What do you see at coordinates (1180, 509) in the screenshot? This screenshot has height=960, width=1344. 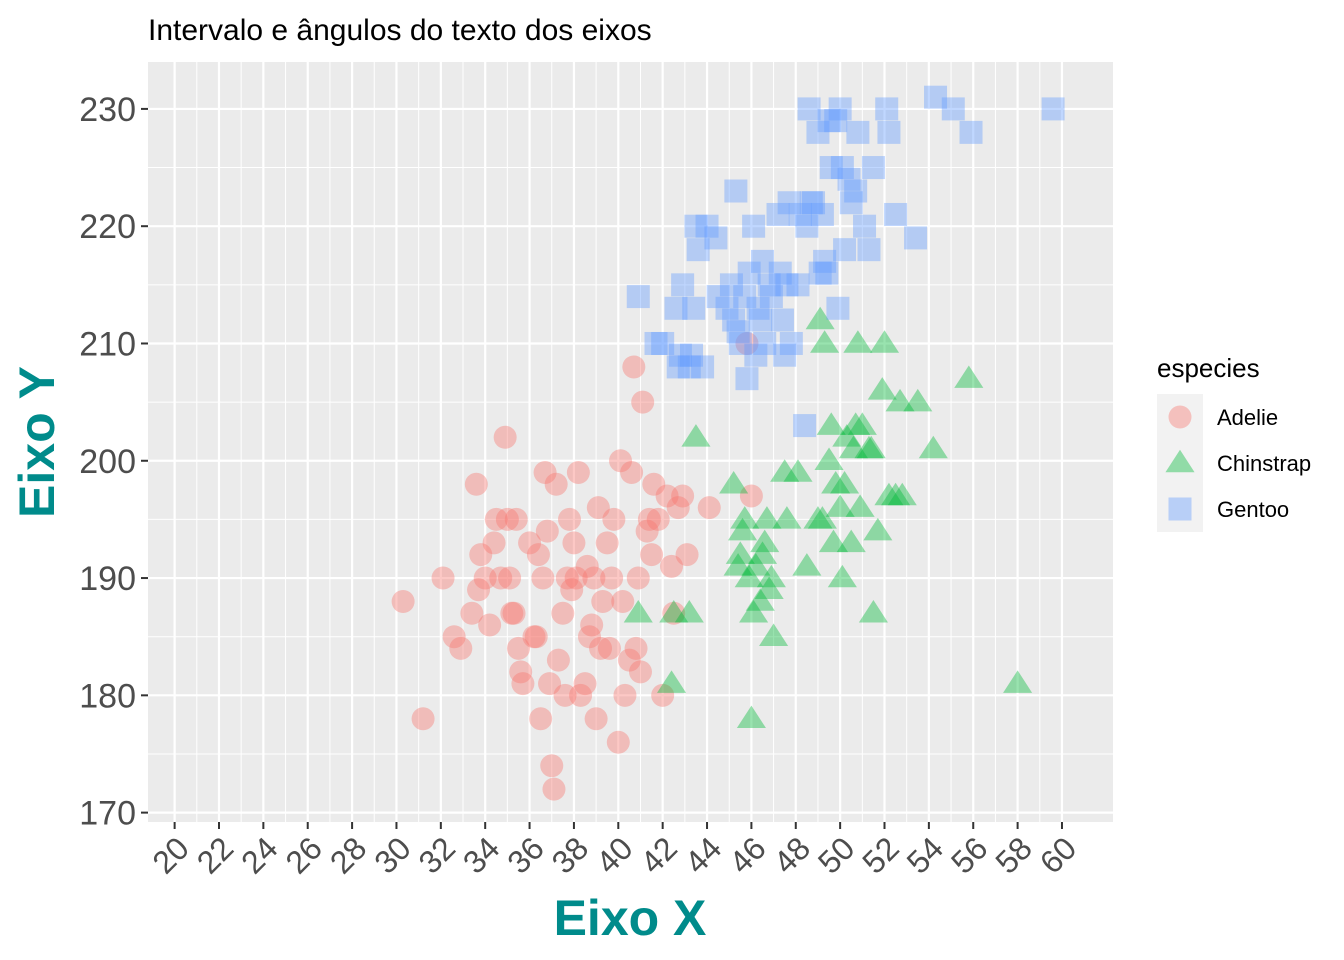 I see `legend-symbol-gentoo` at bounding box center [1180, 509].